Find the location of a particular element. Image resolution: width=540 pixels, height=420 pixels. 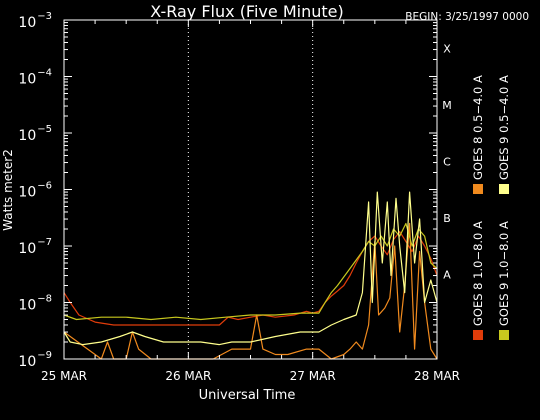

flare-class-label: M is located at coordinates (447, 105).